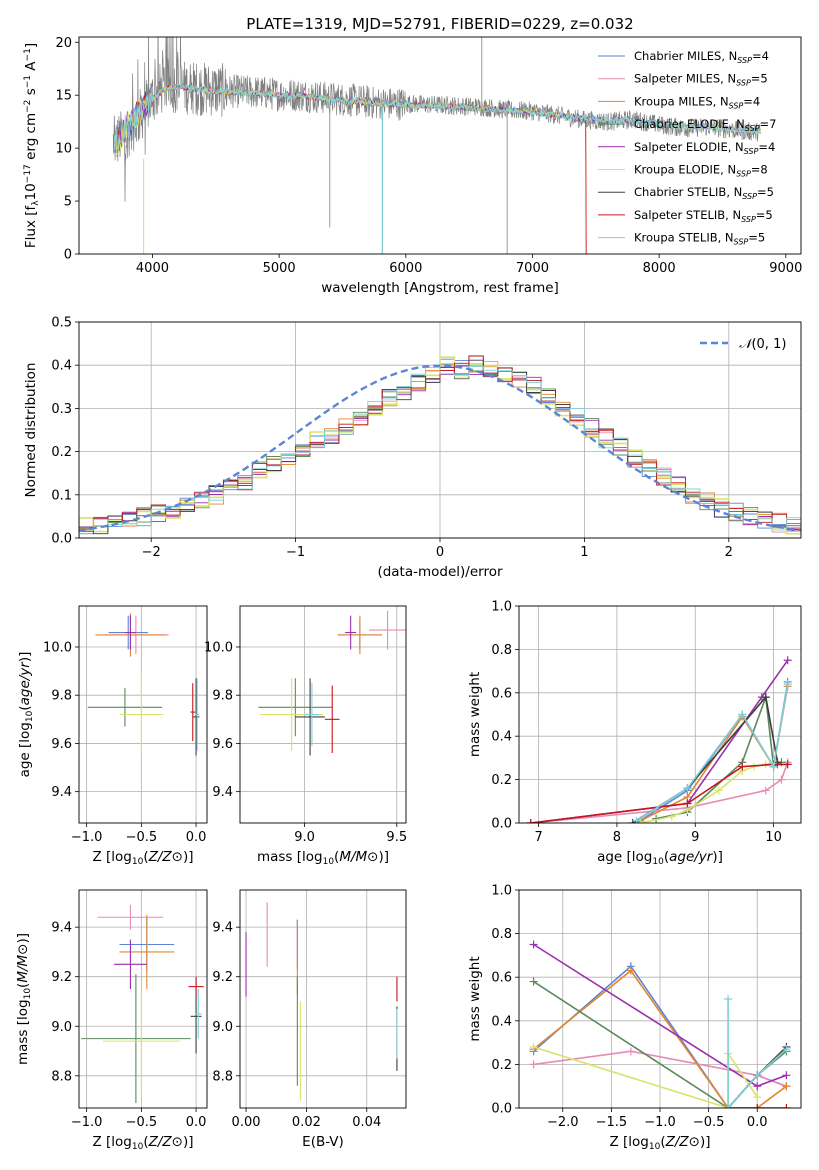 The image size is (819, 1170). Describe the element at coordinates (701, 80) in the screenshot. I see `legend-label: Salpeter MILES, NSSP=5` at that location.